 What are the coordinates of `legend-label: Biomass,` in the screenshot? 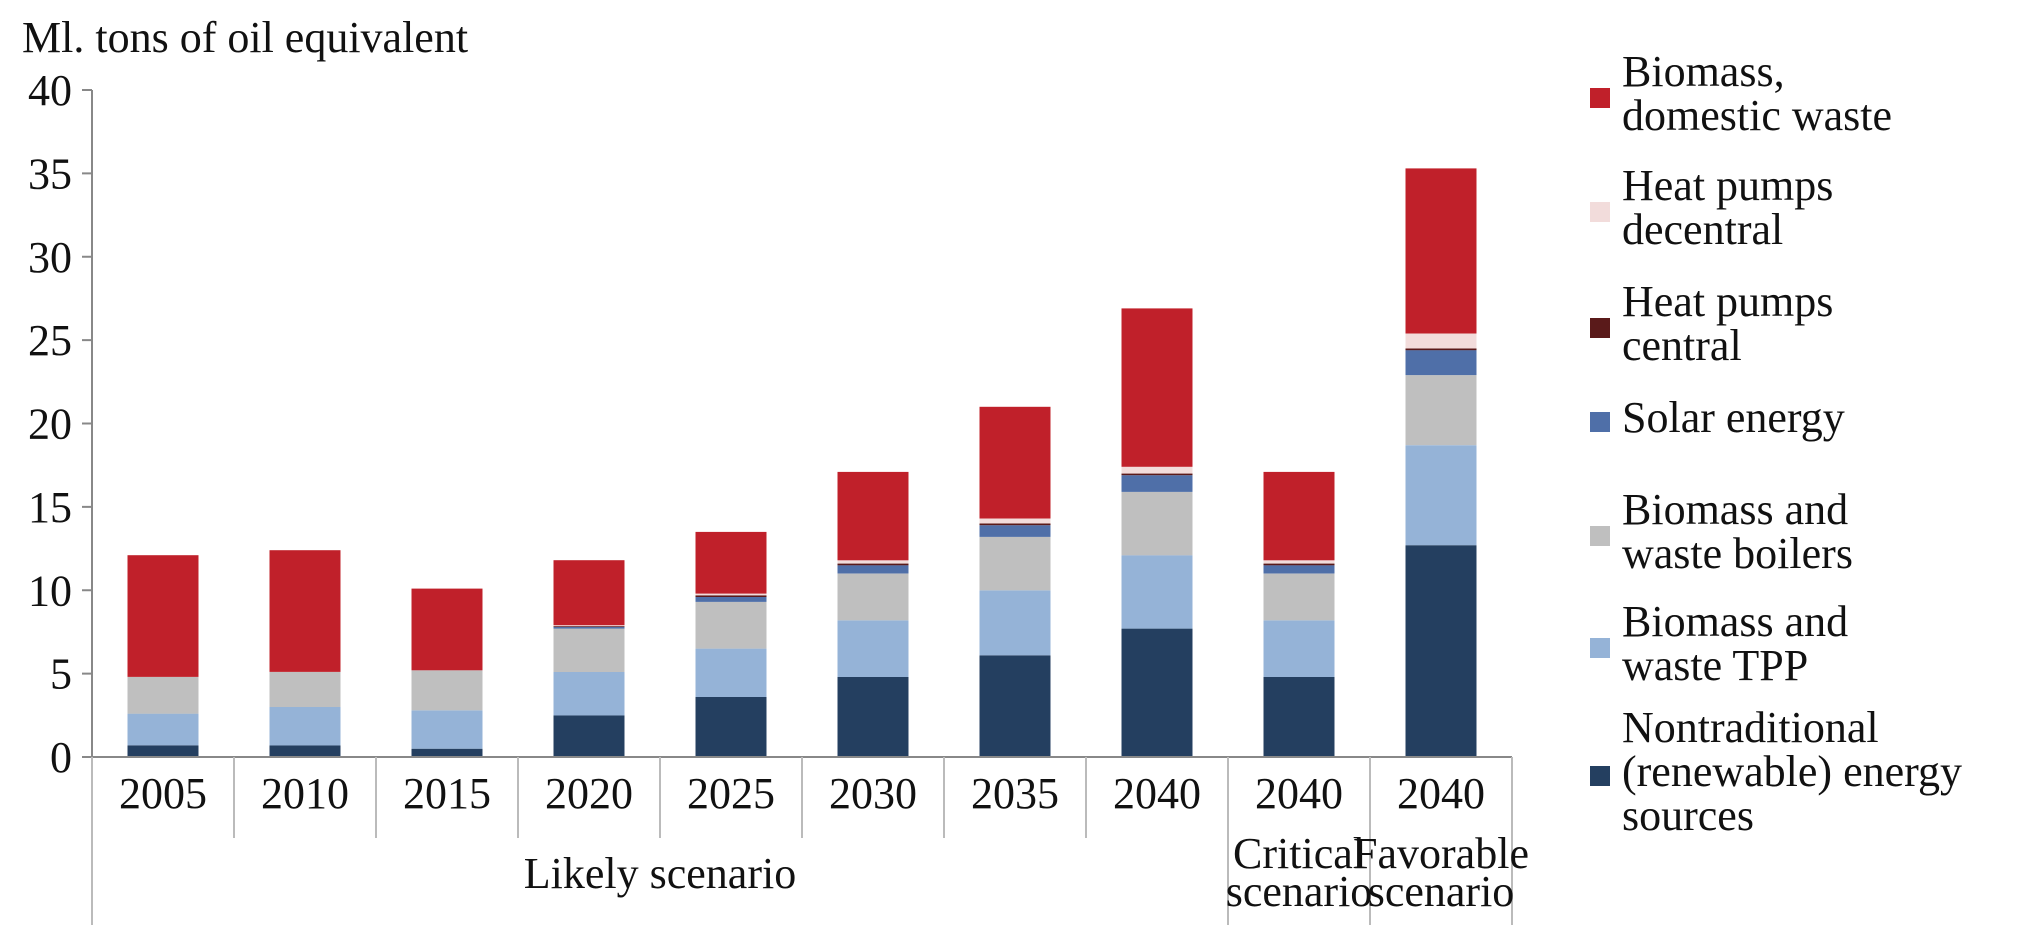 It's located at (1703, 71).